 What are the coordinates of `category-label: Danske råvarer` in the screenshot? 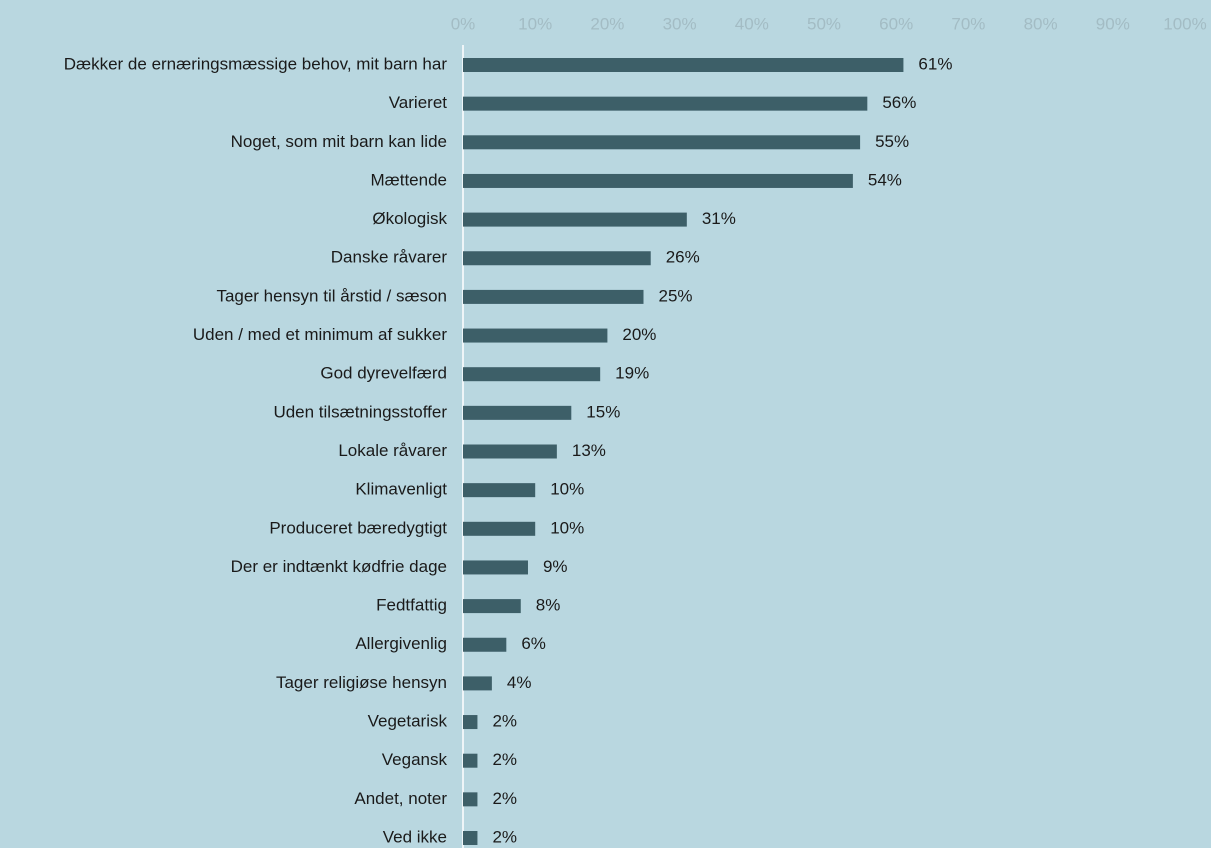 It's located at (389, 257).